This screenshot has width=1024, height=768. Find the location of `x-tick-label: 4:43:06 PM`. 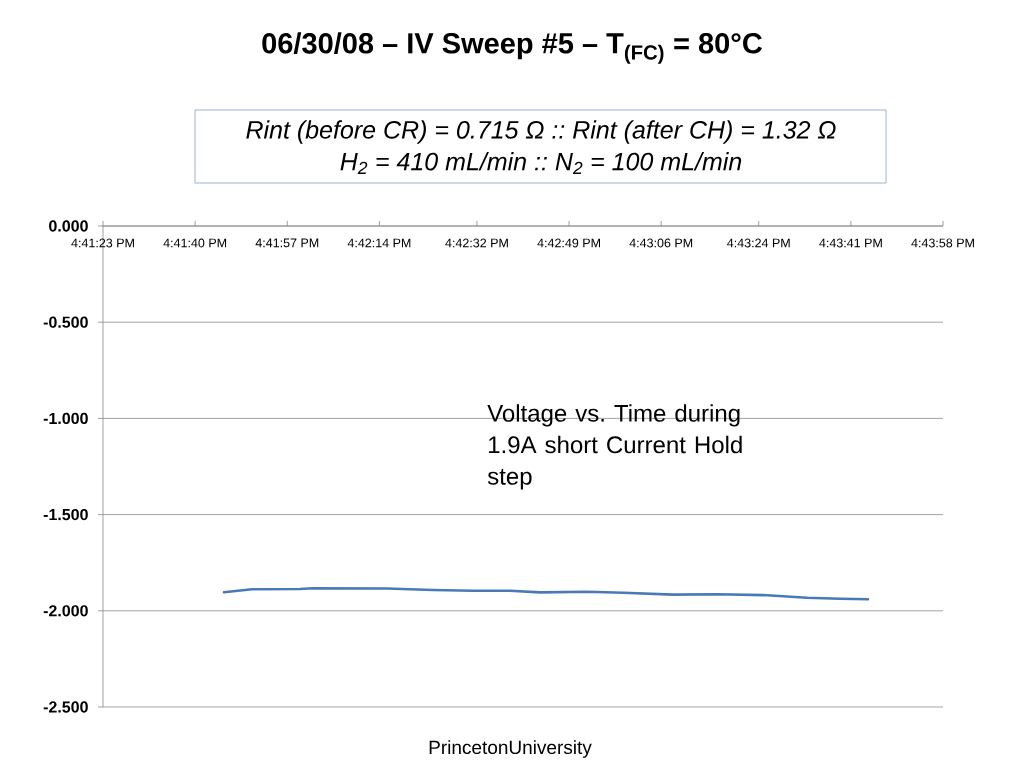

x-tick-label: 4:43:06 PM is located at coordinates (661, 243).